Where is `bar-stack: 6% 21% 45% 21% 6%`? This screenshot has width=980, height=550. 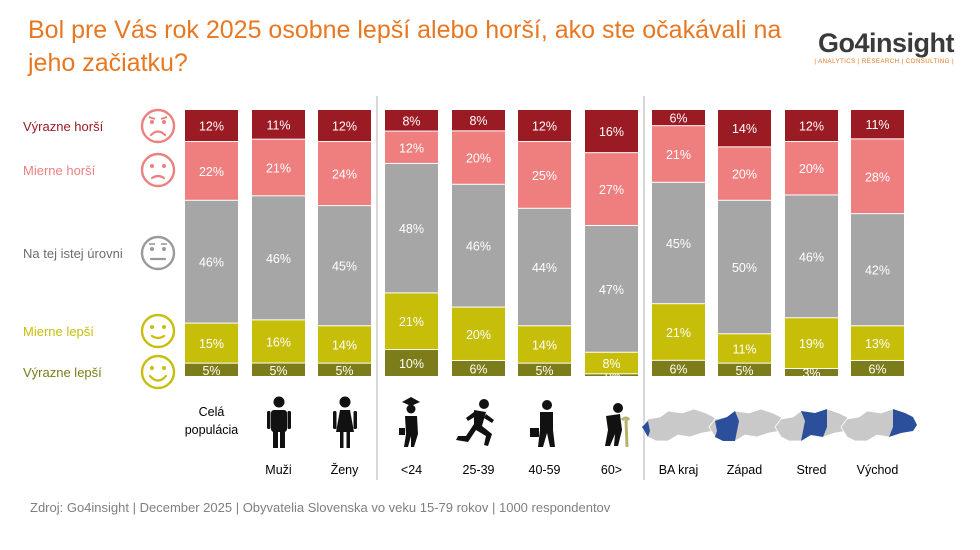
bar-stack: 6% 21% 45% 21% 6% is located at coordinates (678, 243).